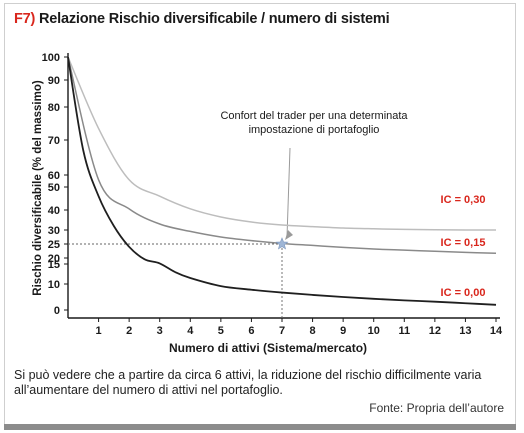 The width and height of the screenshot is (524, 433). Describe the element at coordinates (54, 176) in the screenshot. I see `y-tick-label: 60` at that location.